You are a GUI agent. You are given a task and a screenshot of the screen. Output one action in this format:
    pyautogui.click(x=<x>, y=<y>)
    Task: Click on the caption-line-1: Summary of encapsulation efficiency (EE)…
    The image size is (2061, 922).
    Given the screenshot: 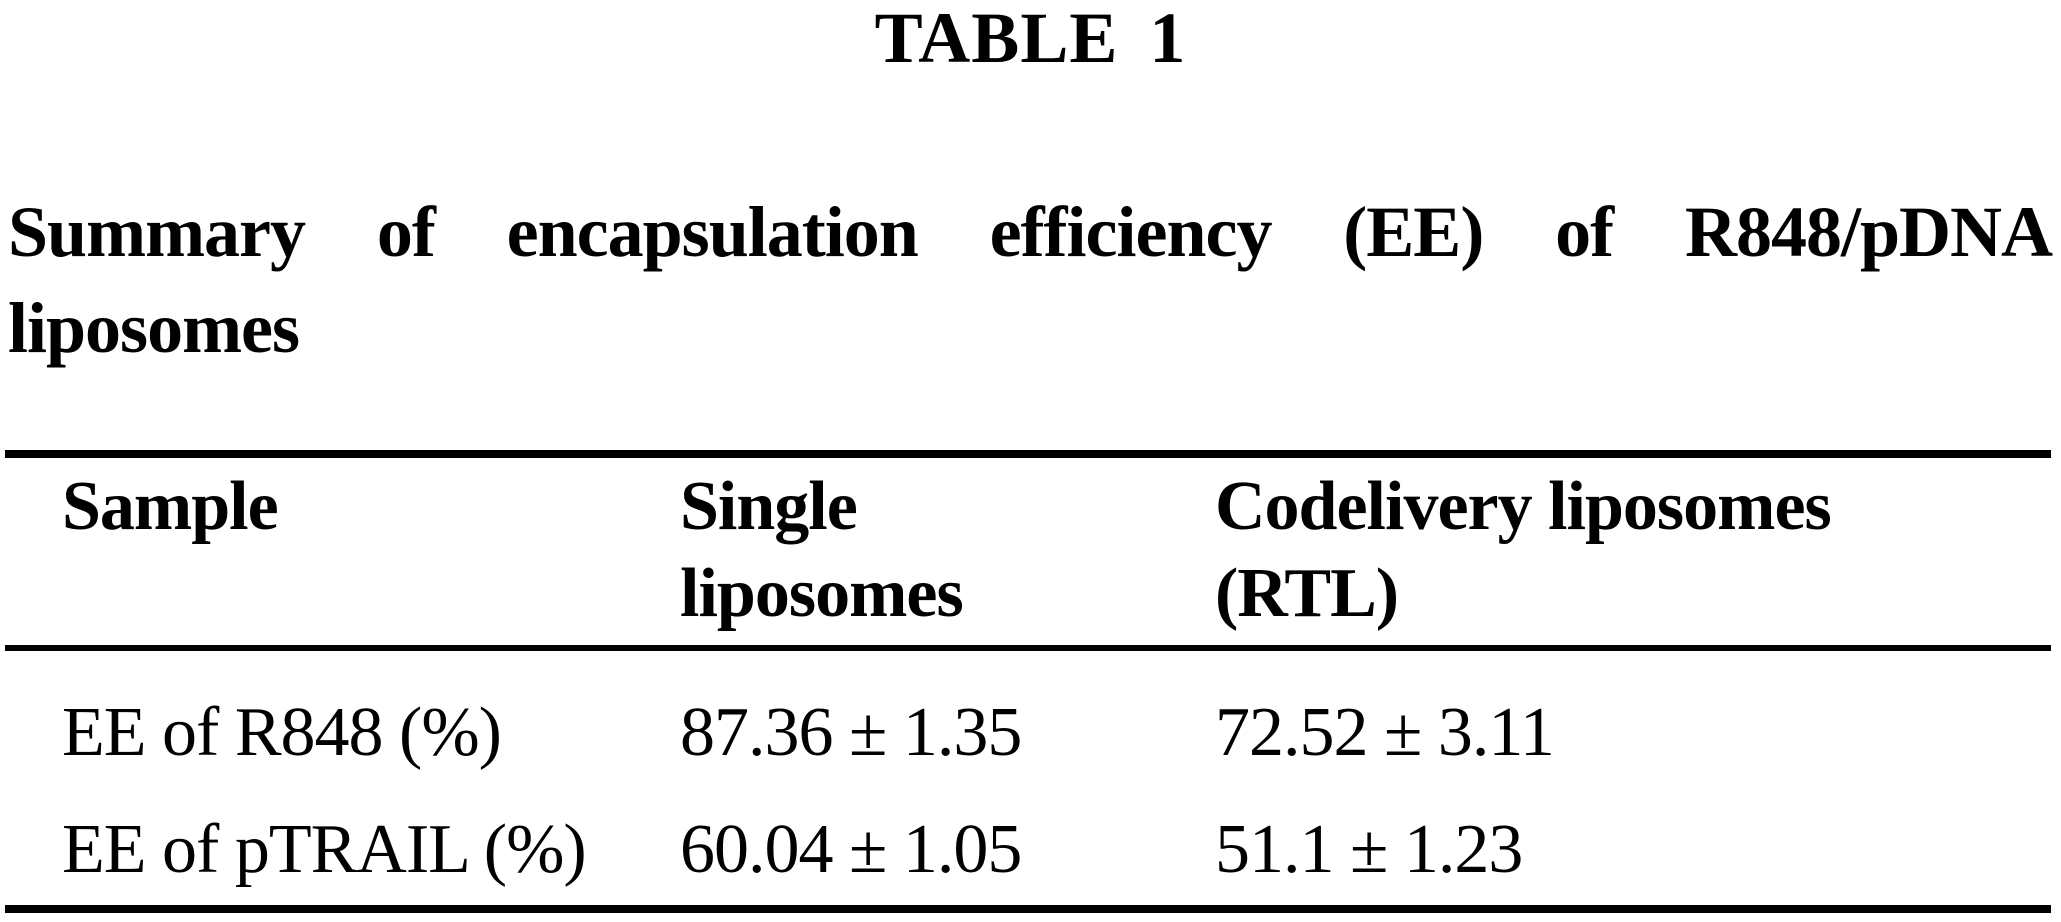 What is the action you would take?
    pyautogui.click(x=1030, y=232)
    